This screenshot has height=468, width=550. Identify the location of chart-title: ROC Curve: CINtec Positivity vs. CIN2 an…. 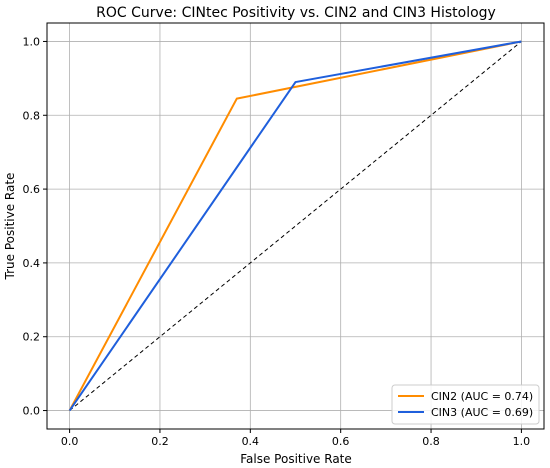
(296, 13).